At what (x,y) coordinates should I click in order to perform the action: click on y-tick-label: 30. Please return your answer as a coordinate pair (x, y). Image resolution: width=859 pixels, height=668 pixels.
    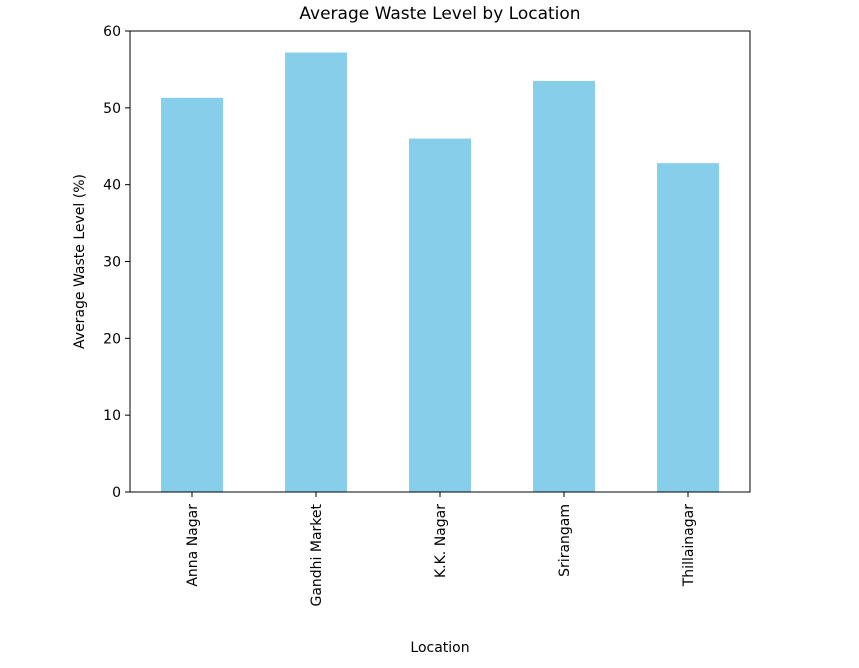
    Looking at the image, I should click on (112, 263).